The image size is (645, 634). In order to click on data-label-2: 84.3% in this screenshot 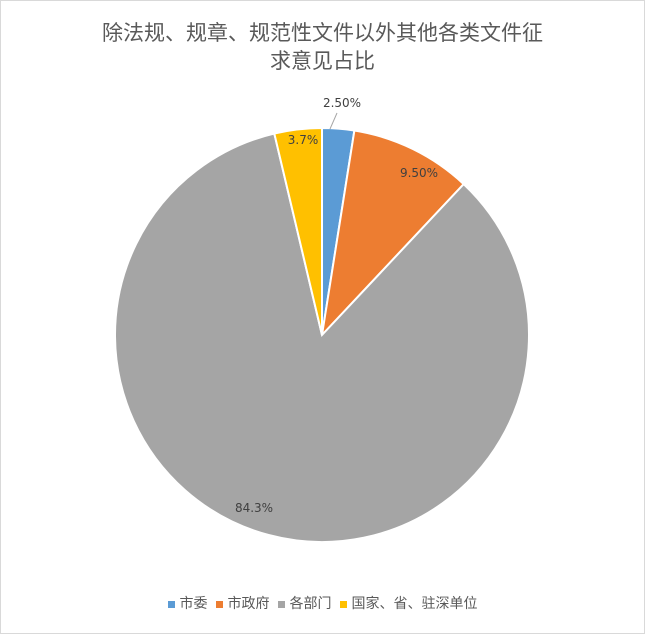, I will do `click(254, 508)`.